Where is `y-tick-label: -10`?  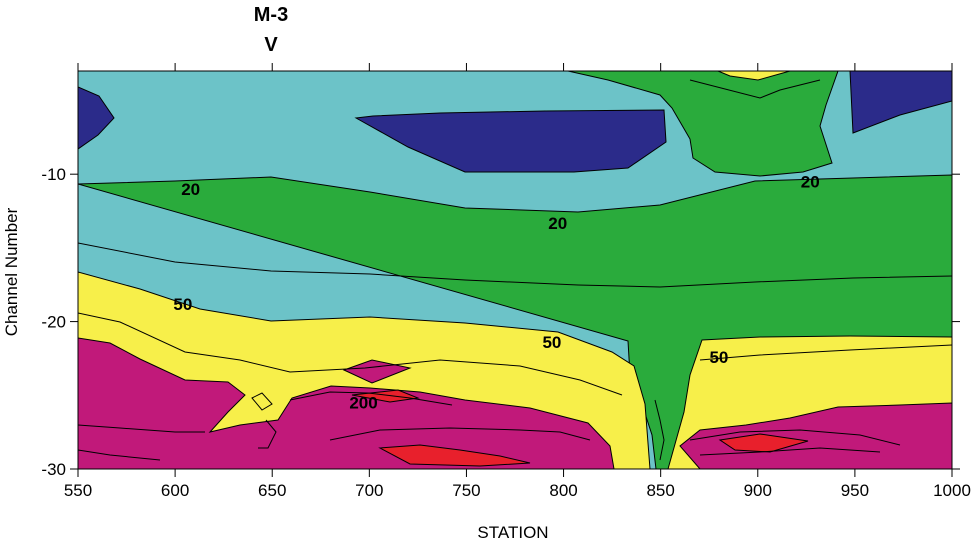
y-tick-label: -10 is located at coordinates (53, 174).